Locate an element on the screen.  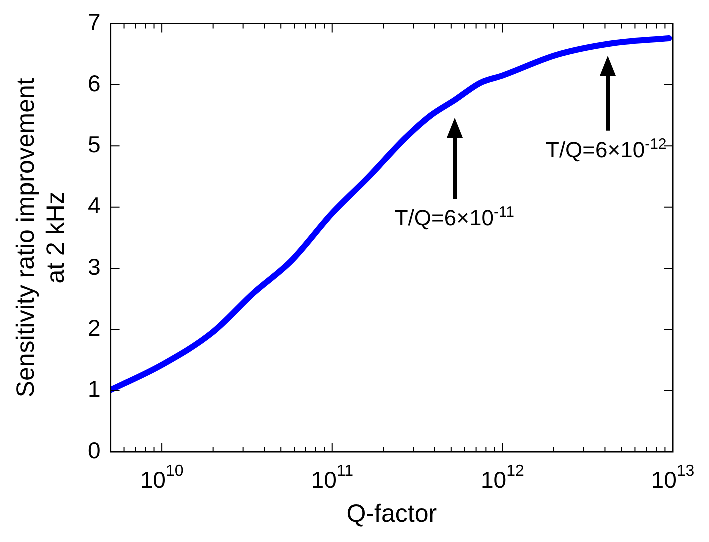
y-tick-label: 1 is located at coordinates (94, 389).